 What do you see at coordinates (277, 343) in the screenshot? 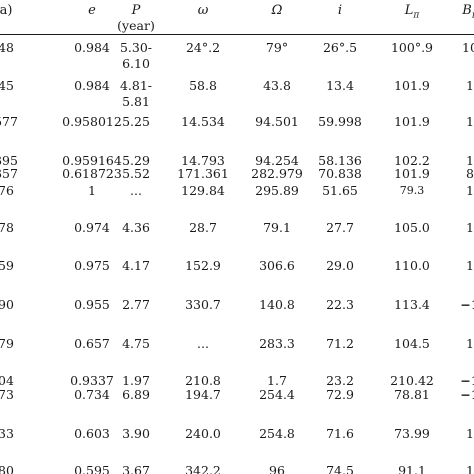
I see `cell-node: 283.3` at bounding box center [277, 343].